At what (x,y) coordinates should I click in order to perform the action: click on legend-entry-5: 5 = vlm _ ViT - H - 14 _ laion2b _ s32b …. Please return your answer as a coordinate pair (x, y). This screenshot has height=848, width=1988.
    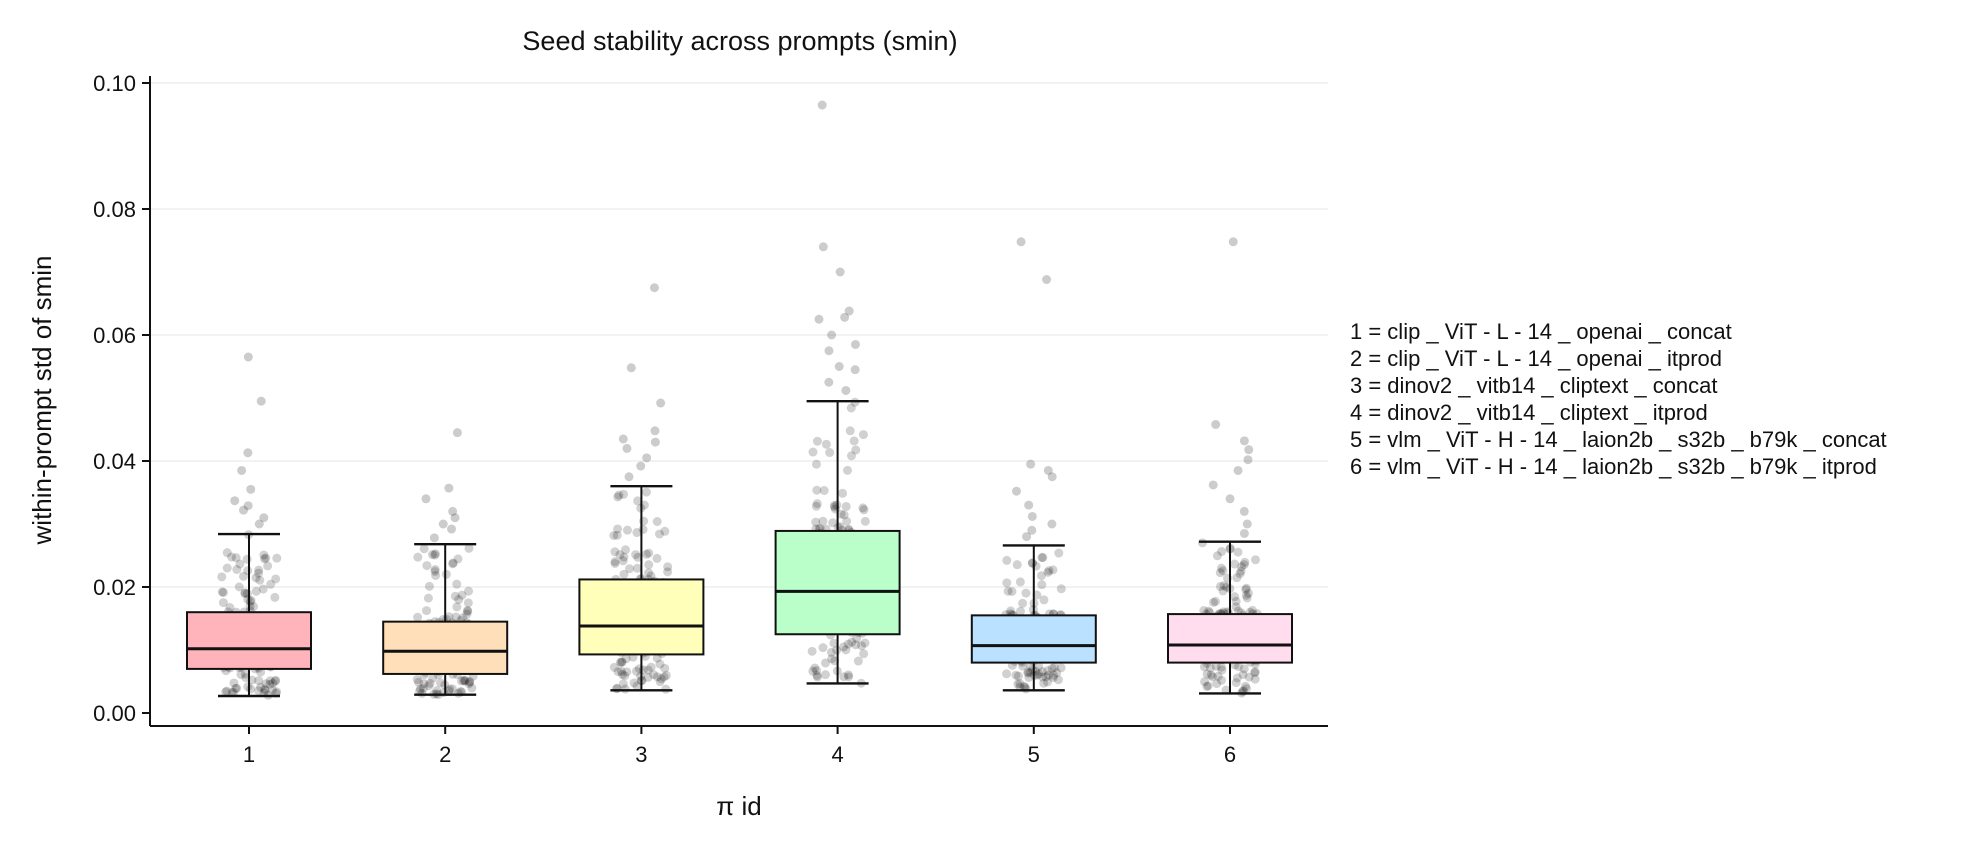
    Looking at the image, I should click on (1618, 439).